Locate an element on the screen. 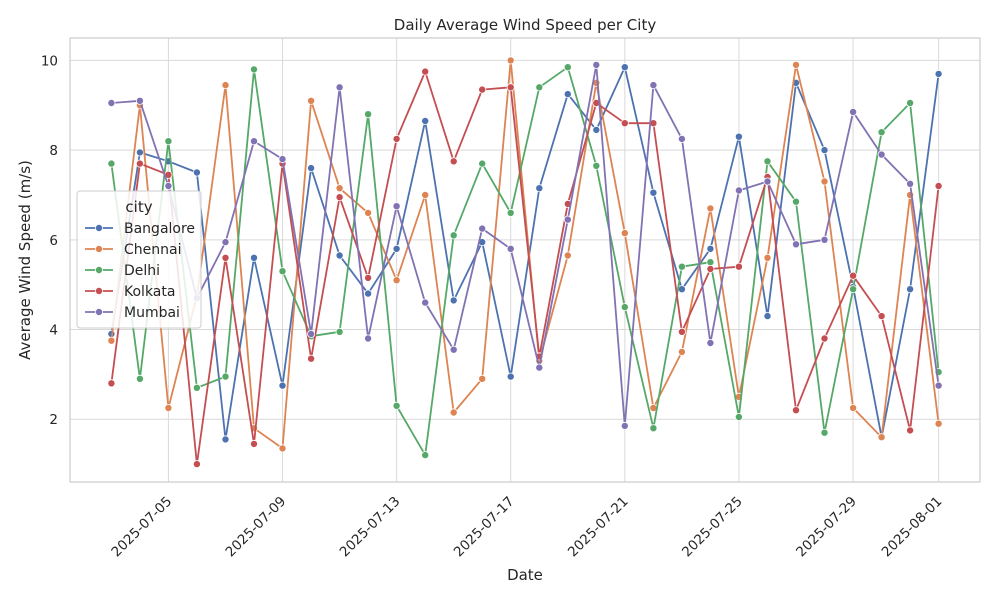 This screenshot has width=1000, height=600. x-axis-title: Date is located at coordinates (525, 575).